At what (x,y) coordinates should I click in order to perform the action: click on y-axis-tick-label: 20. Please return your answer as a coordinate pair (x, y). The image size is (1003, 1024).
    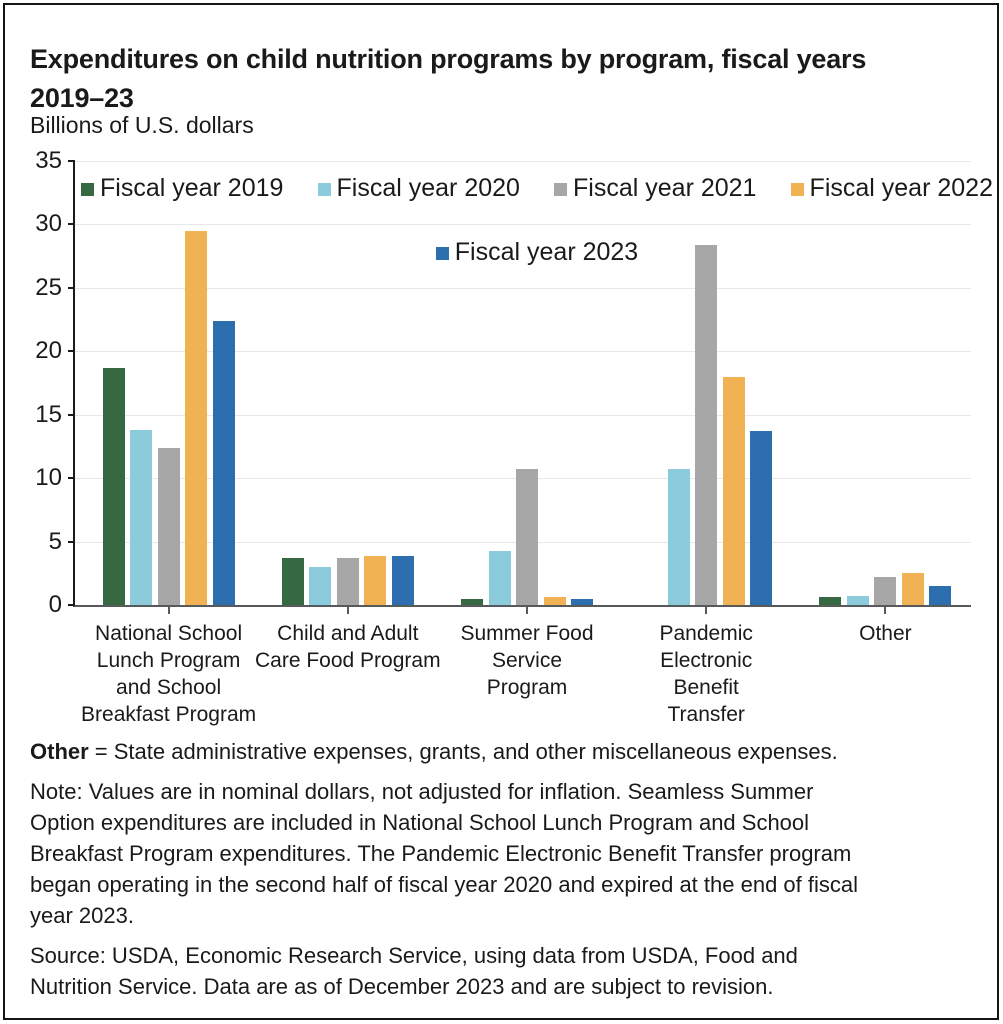
    Looking at the image, I should click on (48, 351).